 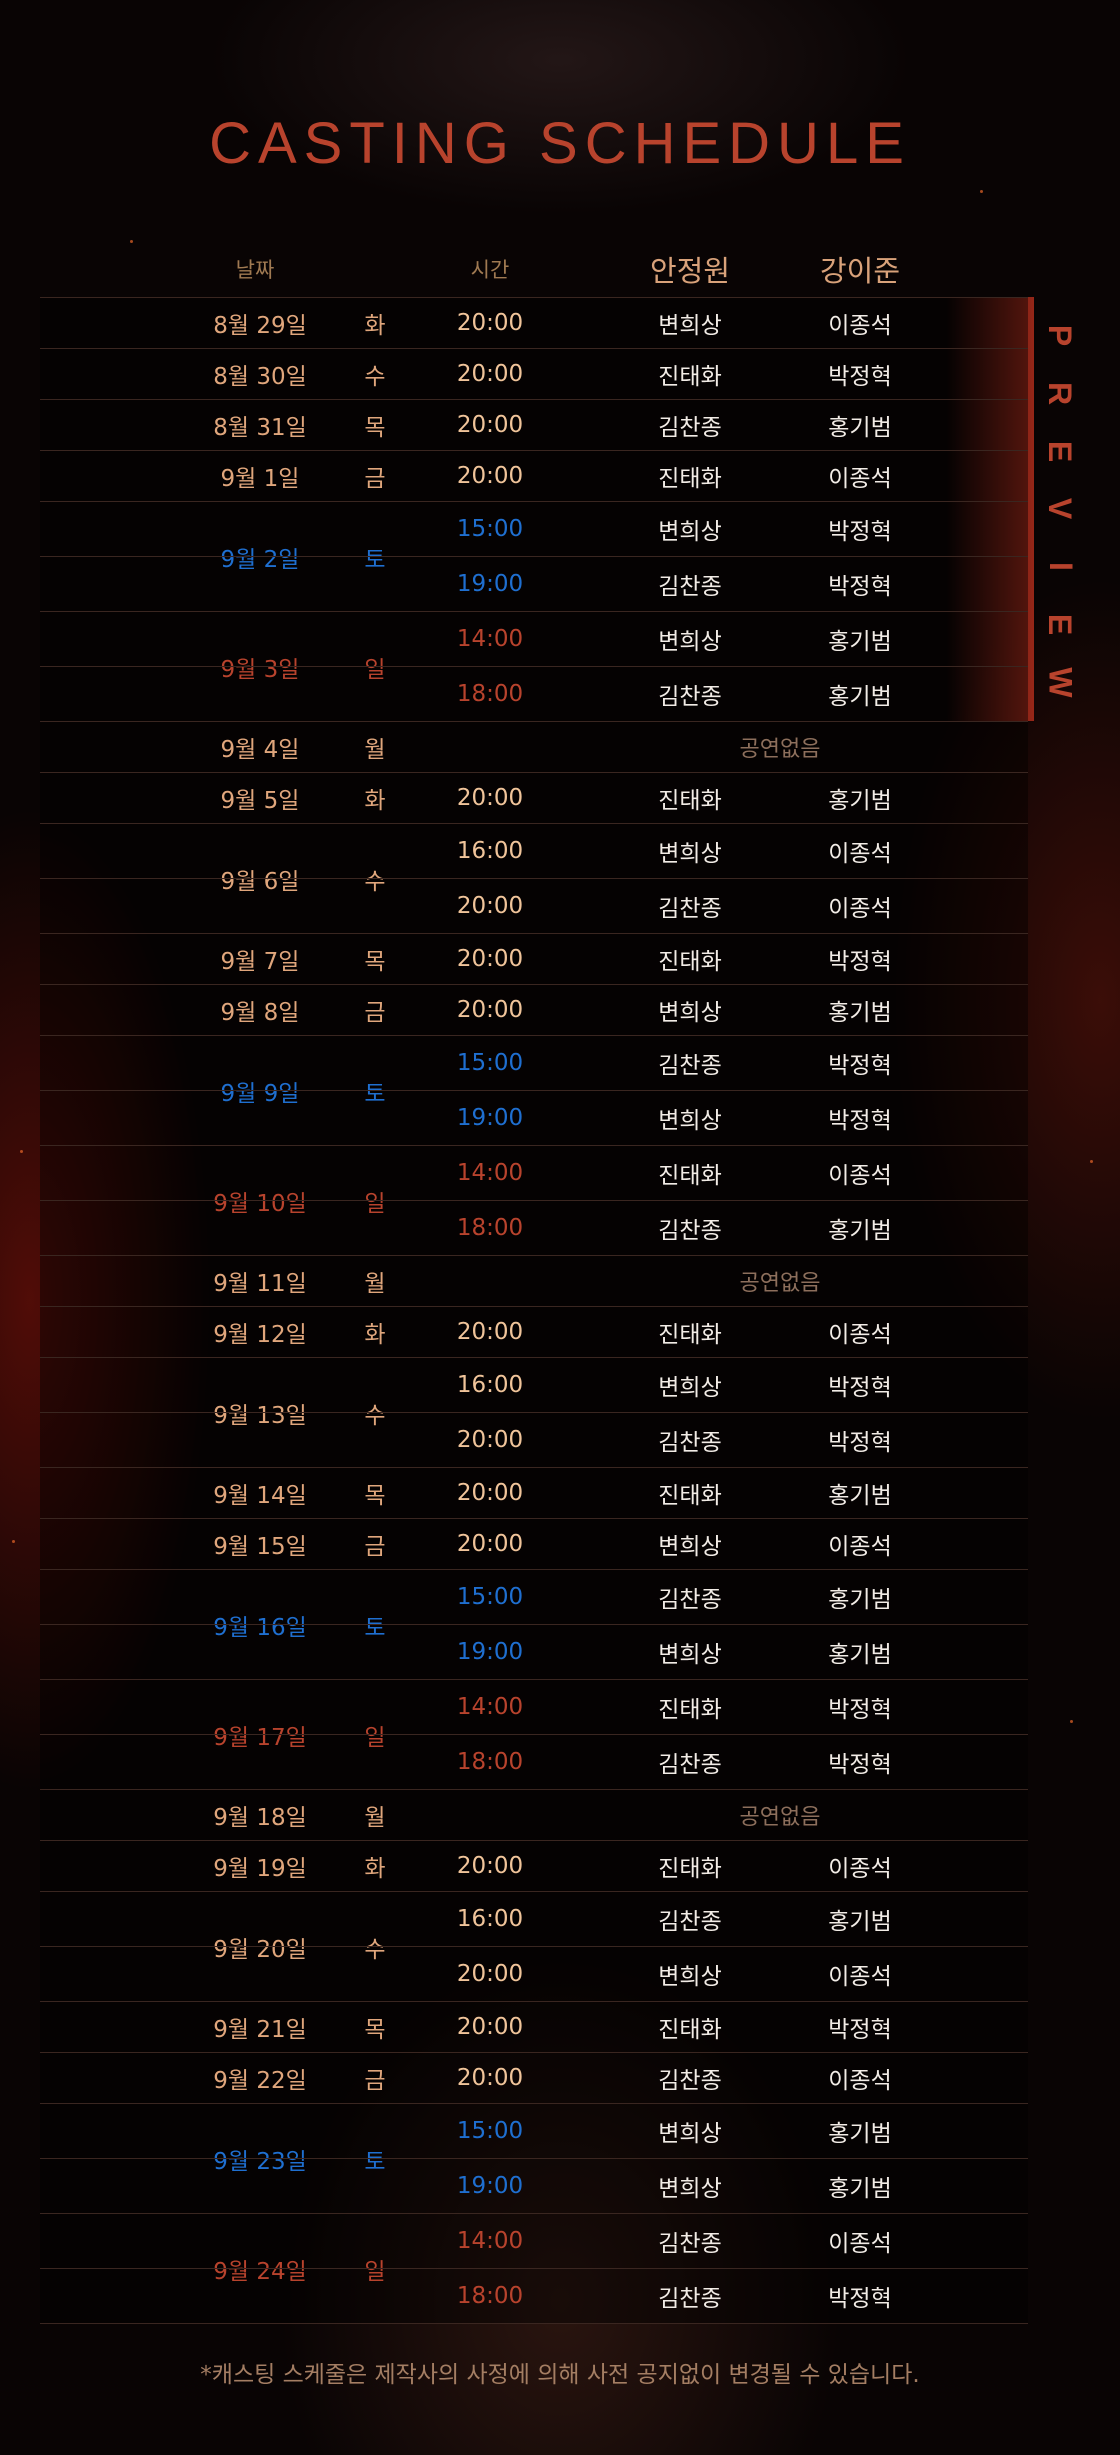 I want to click on date-cell: 9월 9일, so click(x=260, y=1093).